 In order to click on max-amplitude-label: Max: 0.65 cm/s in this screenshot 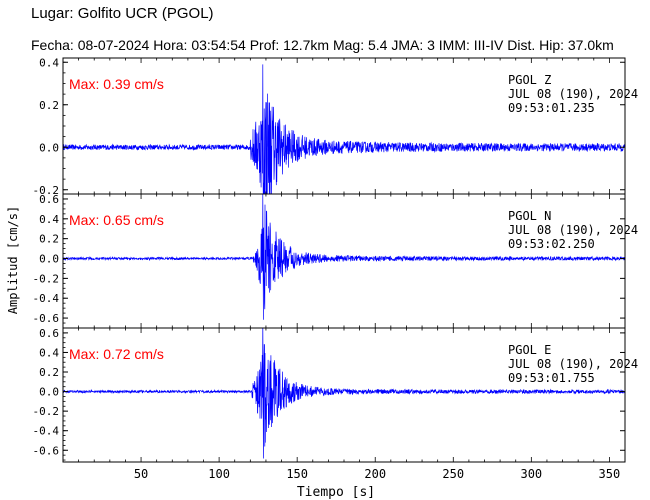, I will do `click(116, 220)`.